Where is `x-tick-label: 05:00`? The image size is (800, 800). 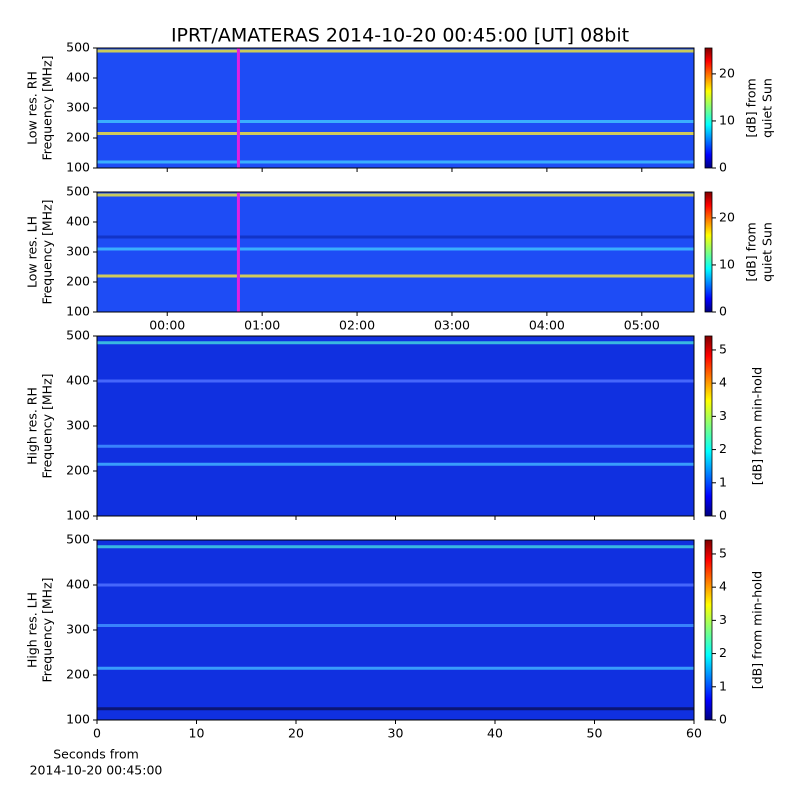
x-tick-label: 05:00 is located at coordinates (642, 325).